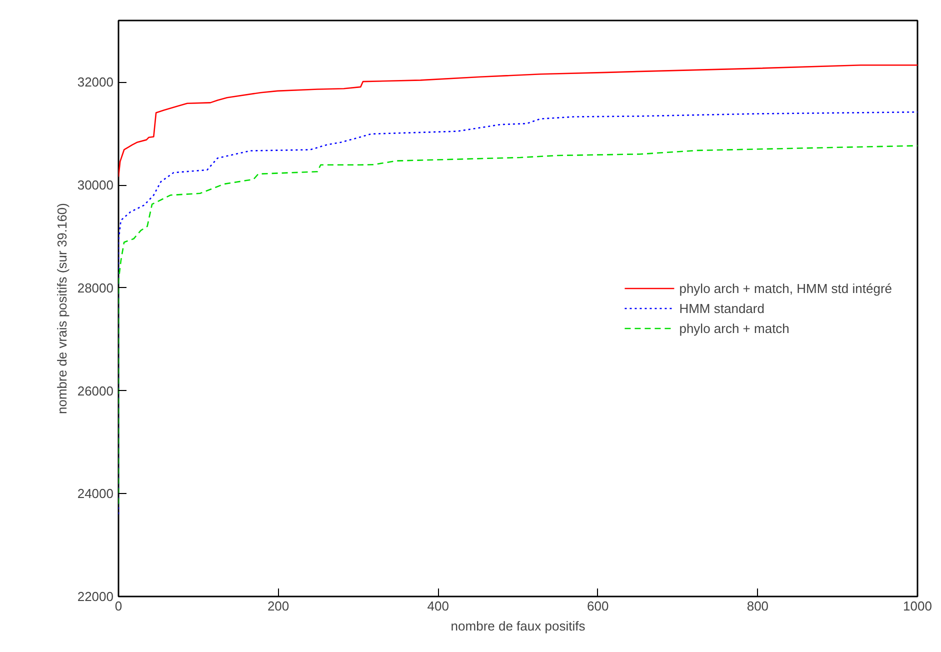 This screenshot has height=652, width=941. What do you see at coordinates (917, 606) in the screenshot?
I see `x-tick-label: 1000` at bounding box center [917, 606].